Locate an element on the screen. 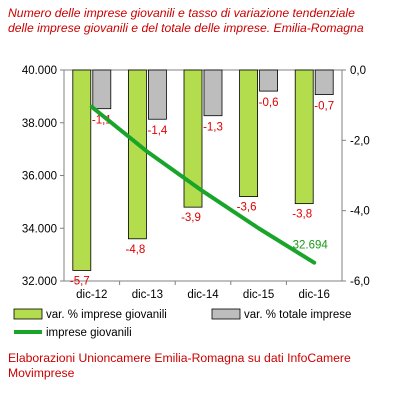 Image resolution: width=400 pixels, height=400 pixels. right-axis-tick-label: -2,0 is located at coordinates (360, 141).